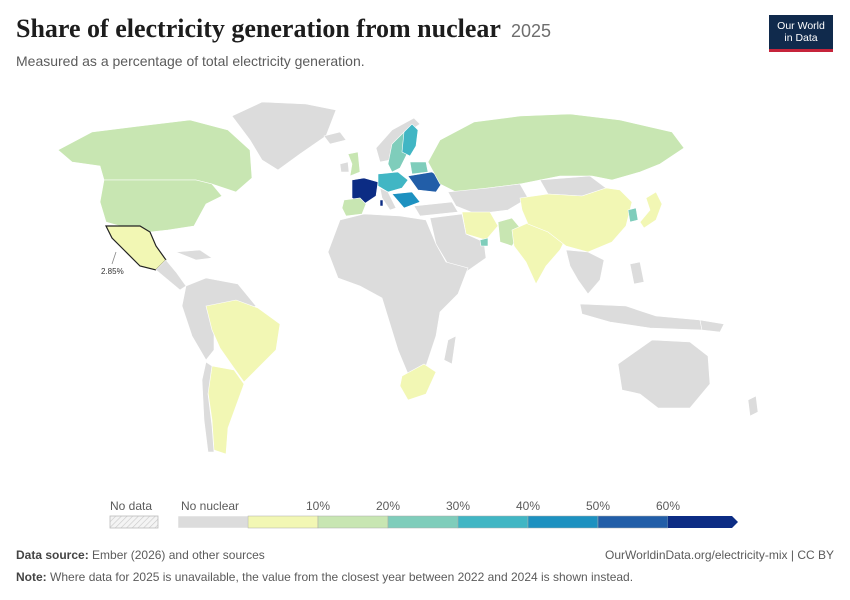 Image resolution: width=850 pixels, height=600 pixels. I want to click on legend-bin-no-nuclear, so click(213, 522).